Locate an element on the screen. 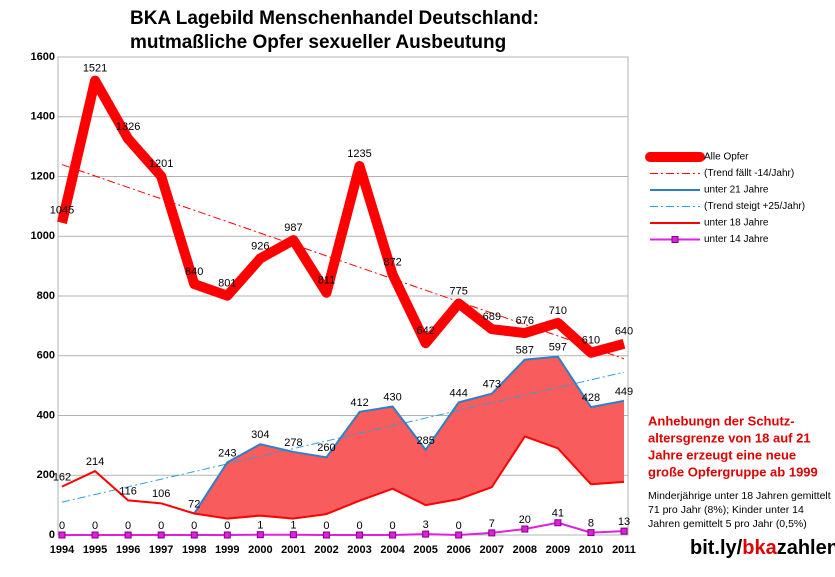 This screenshot has height=577, width=835. data-label: 7 is located at coordinates (492, 524).